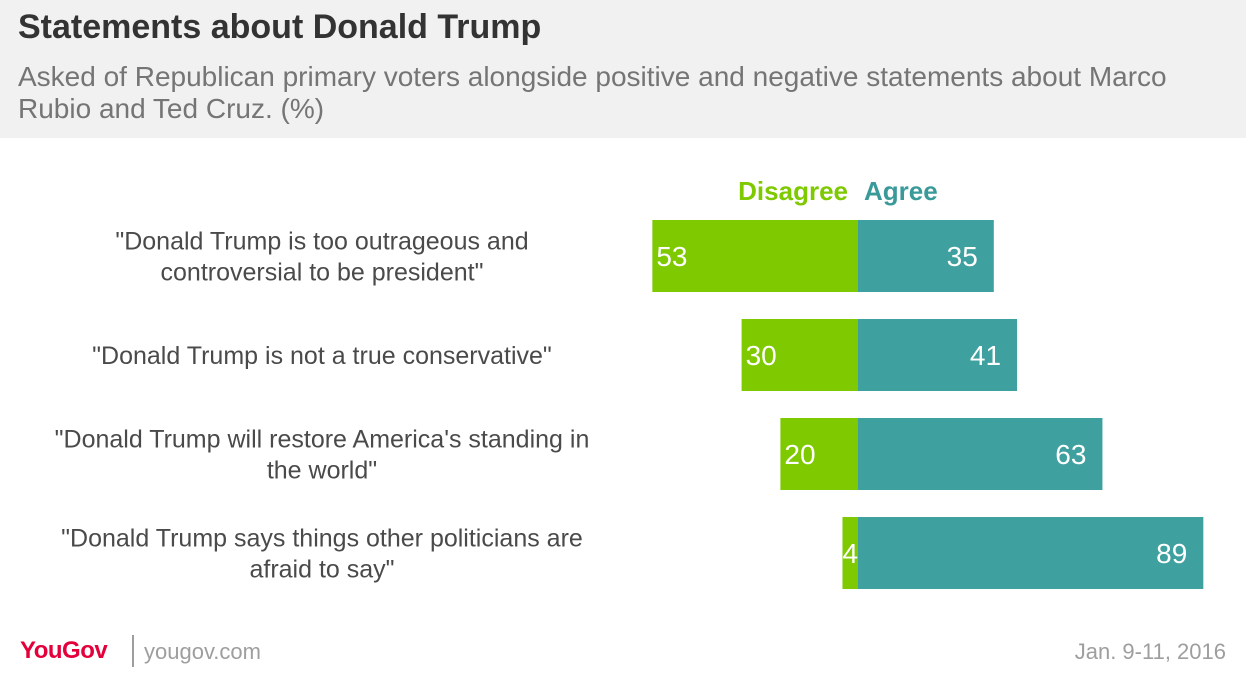 This screenshot has height=676, width=1246. I want to click on yougov-logo: YouGov, so click(64, 650).